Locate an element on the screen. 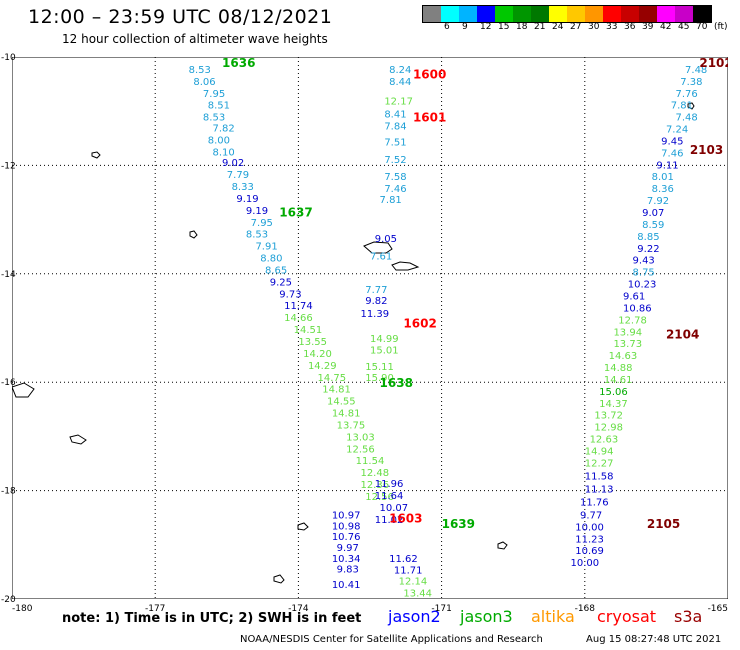 The height and width of the screenshot is (650, 740). wave-height-value: 8.85 is located at coordinates (648, 237).